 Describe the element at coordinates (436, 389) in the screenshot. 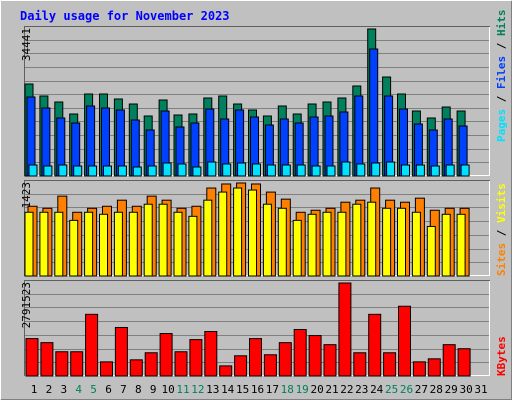

I see `x-tick-label: 28` at that location.